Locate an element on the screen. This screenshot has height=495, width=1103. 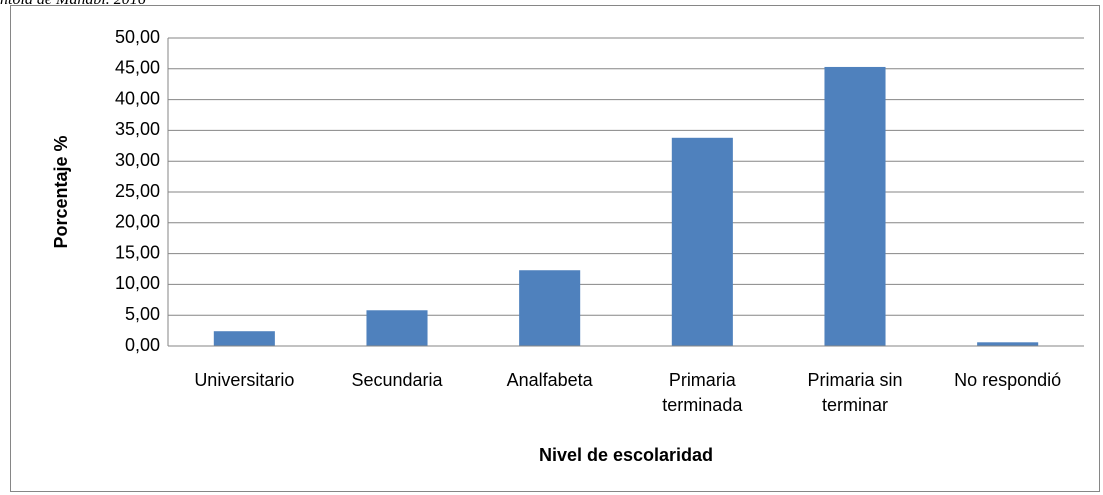
y-tick-label: 45,00 is located at coordinates (137, 68).